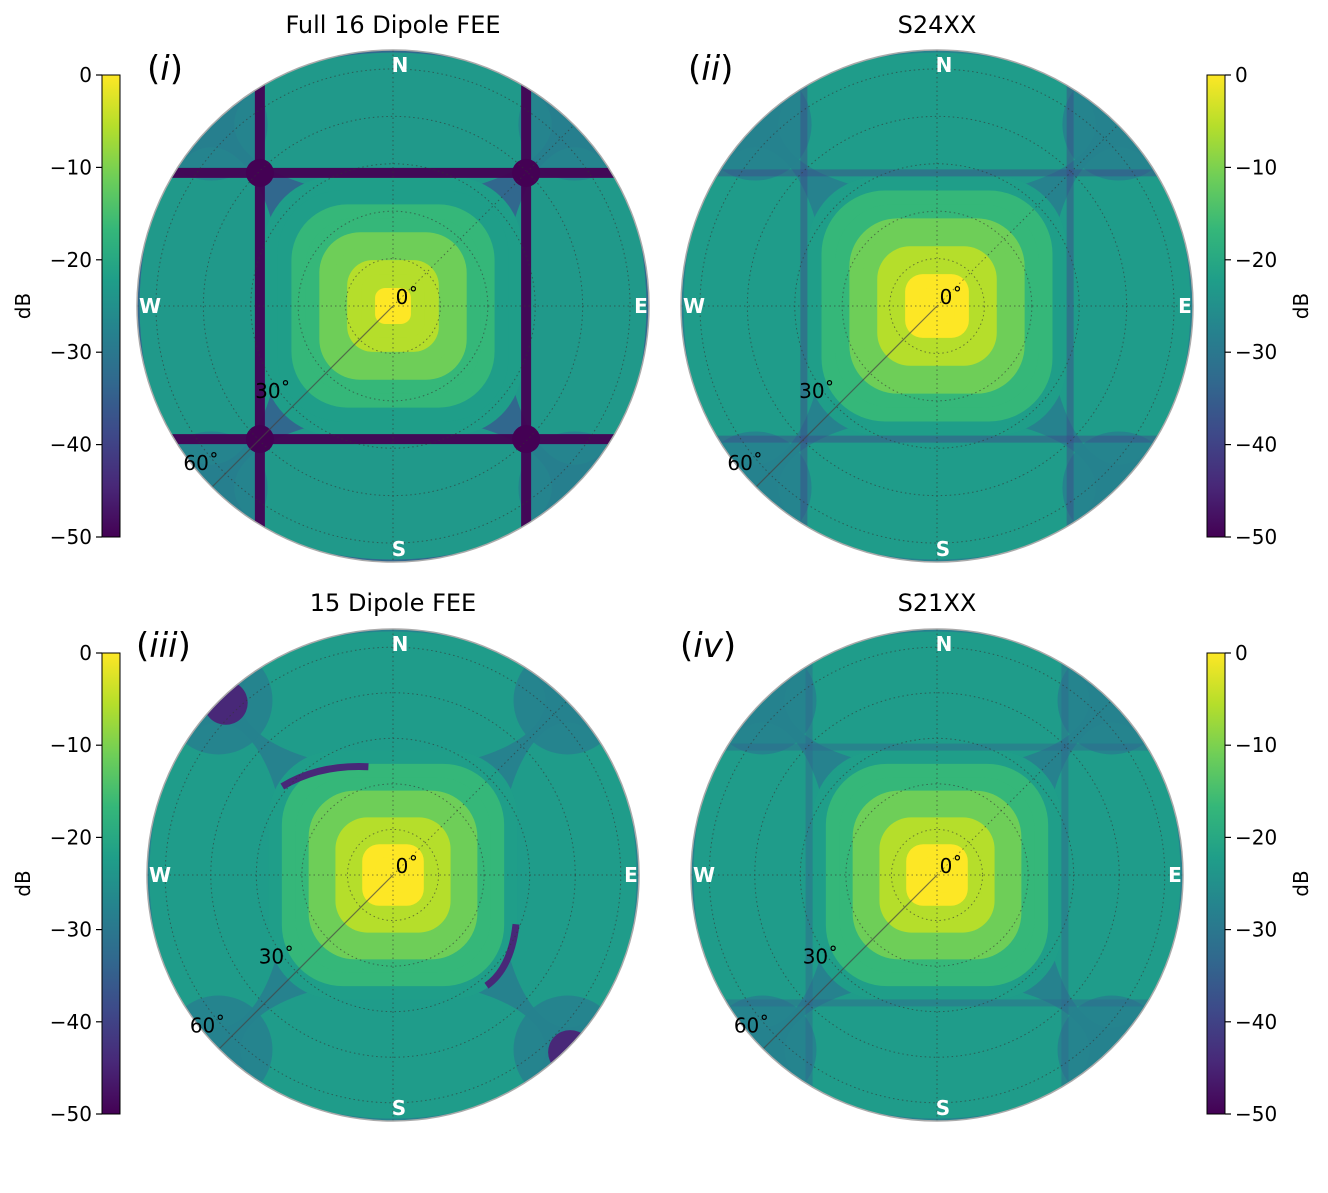 Image resolution: width=1328 pixels, height=1193 pixels. What do you see at coordinates (392, 25) in the screenshot?
I see `panel-title: Full 16 Dipole FEE` at bounding box center [392, 25].